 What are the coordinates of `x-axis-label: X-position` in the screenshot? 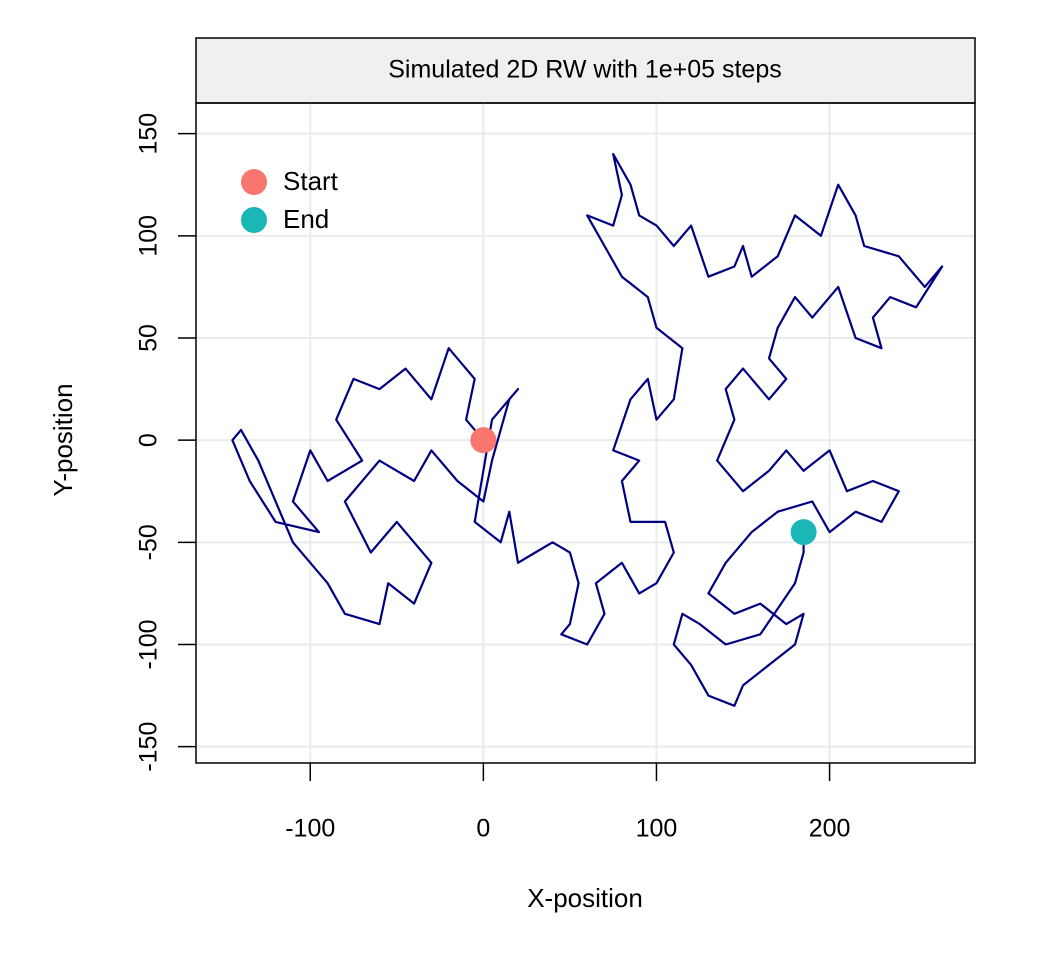 It's located at (585, 898).